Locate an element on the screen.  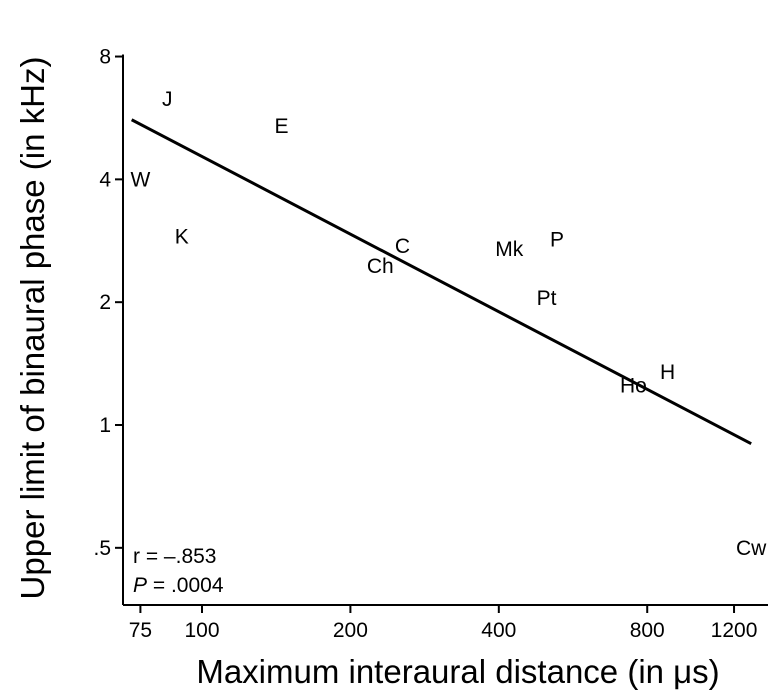
correlation-label: r = –.853 is located at coordinates (174, 556).